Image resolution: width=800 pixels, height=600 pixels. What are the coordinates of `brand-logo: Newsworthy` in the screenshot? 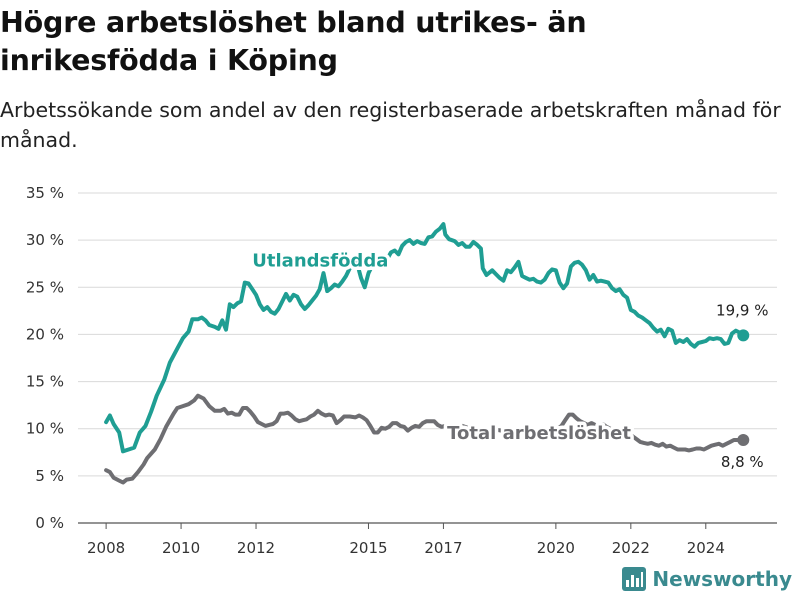 It's located at (707, 579).